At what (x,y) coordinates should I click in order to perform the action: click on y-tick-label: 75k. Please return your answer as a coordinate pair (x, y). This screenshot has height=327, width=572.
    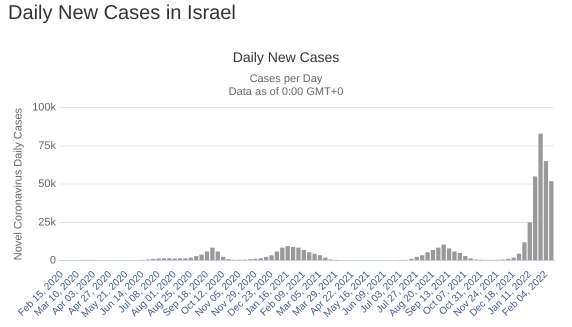
    Looking at the image, I should click on (47, 146).